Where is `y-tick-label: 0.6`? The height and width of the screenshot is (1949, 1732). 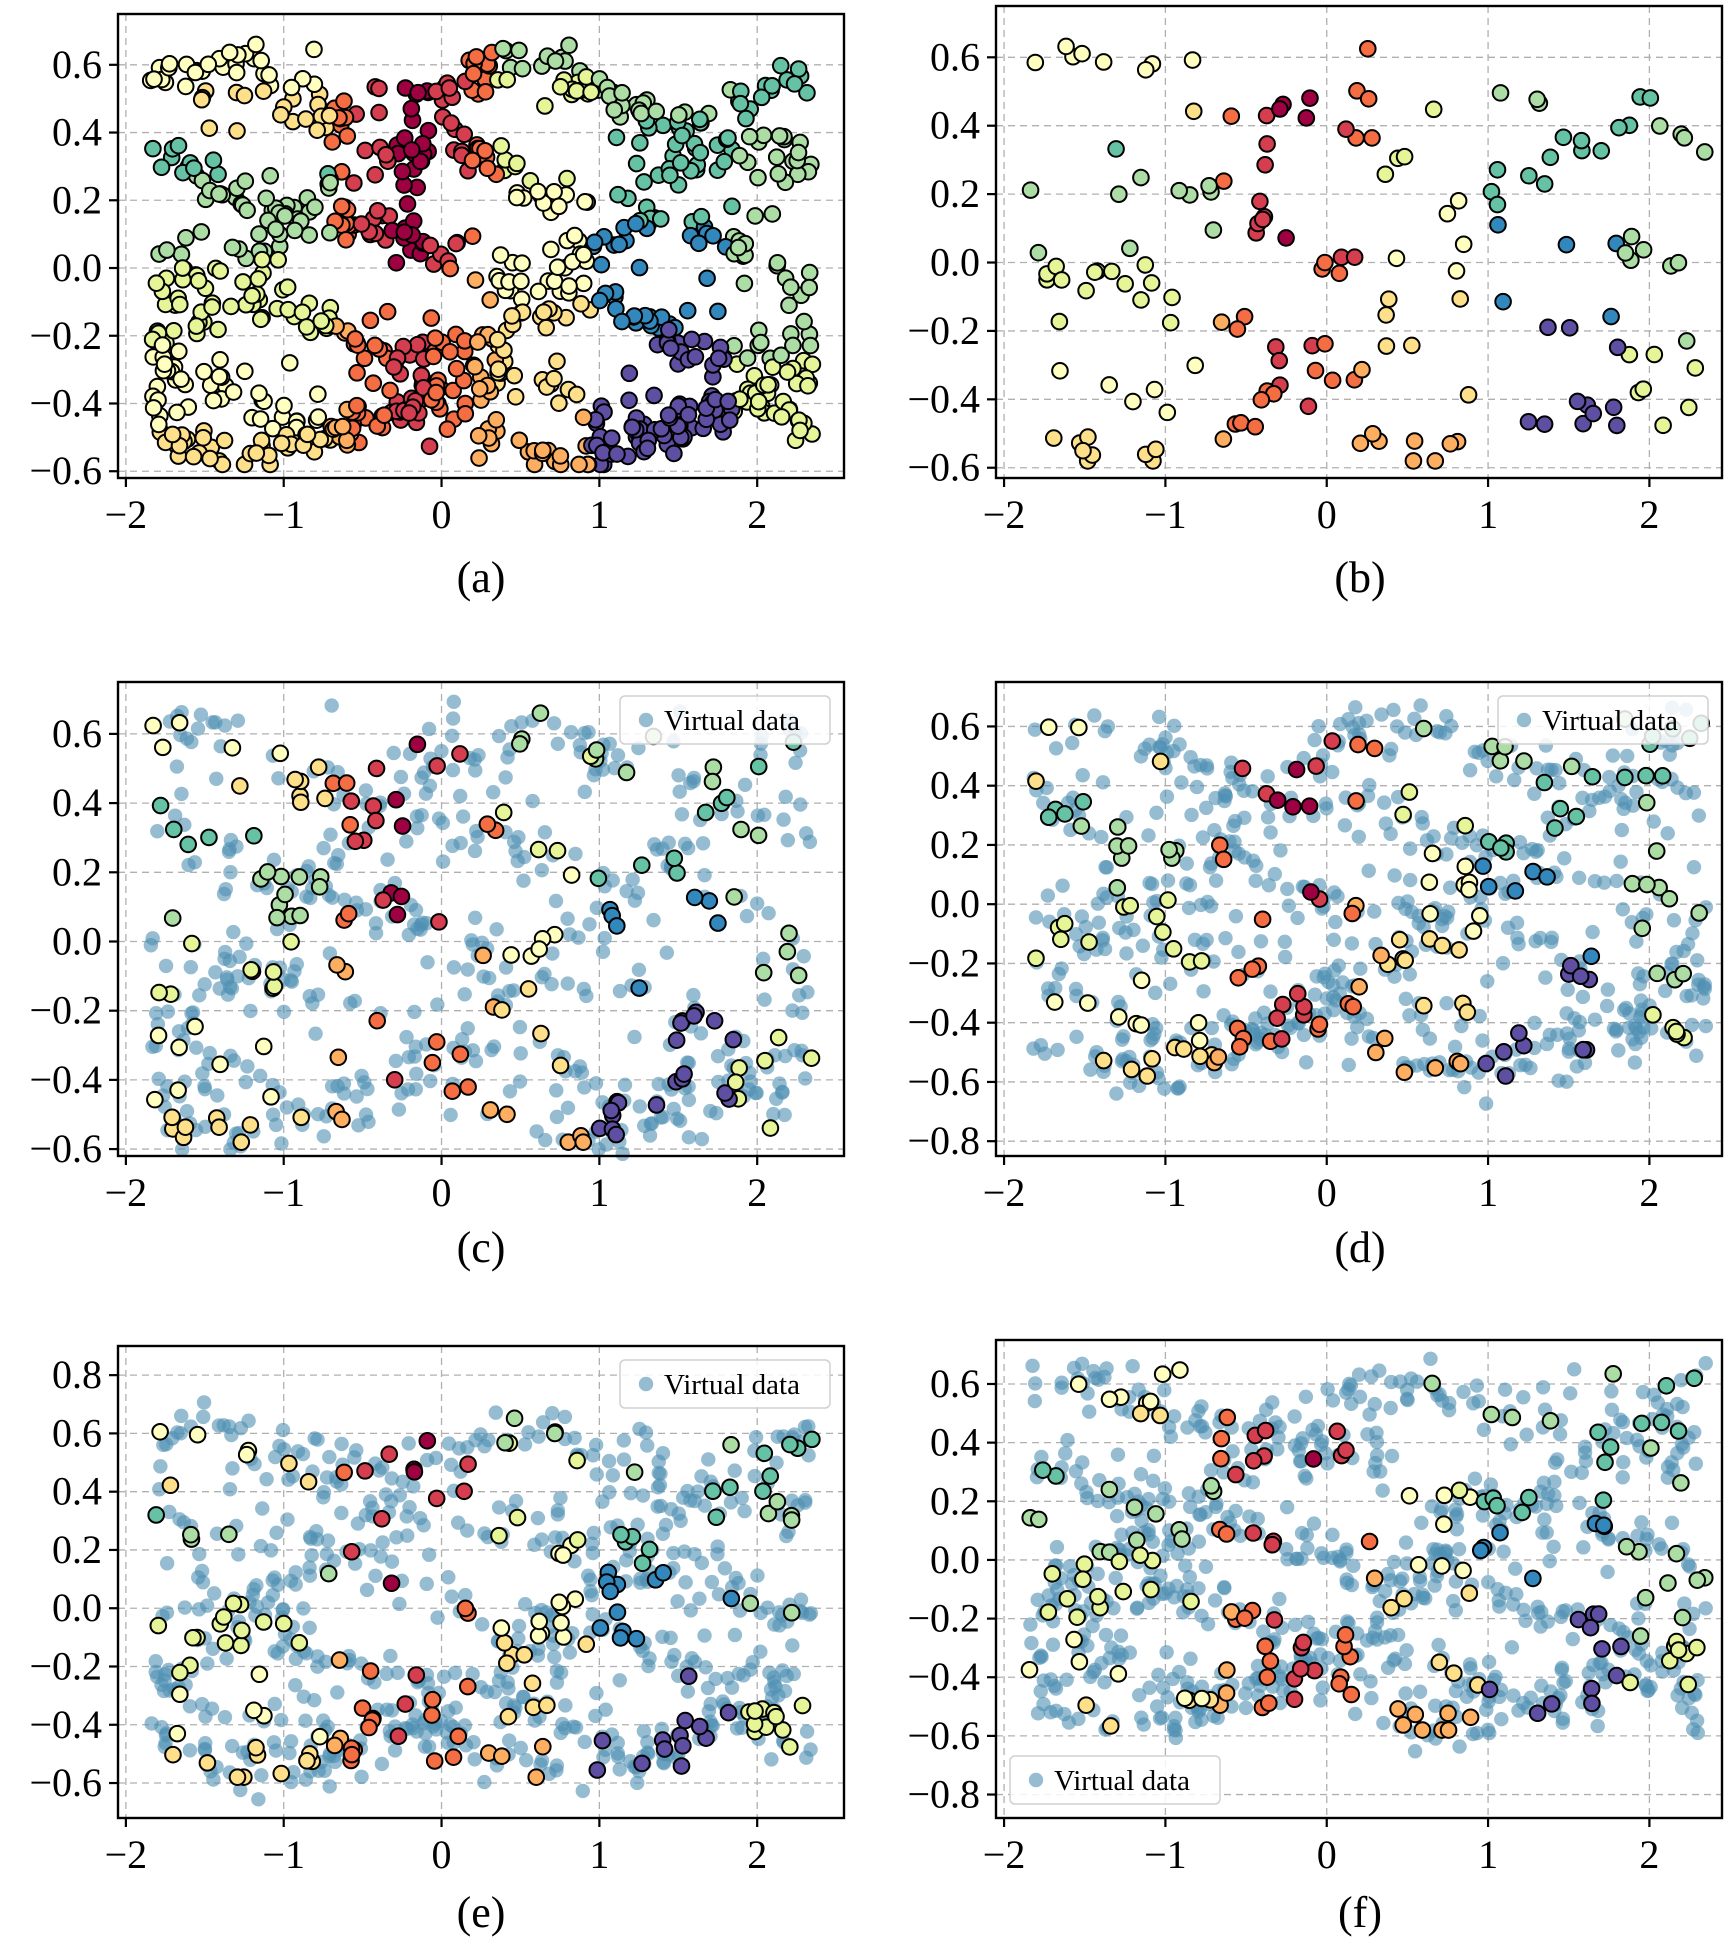 y-tick-label: 0.6 is located at coordinates (77, 1432).